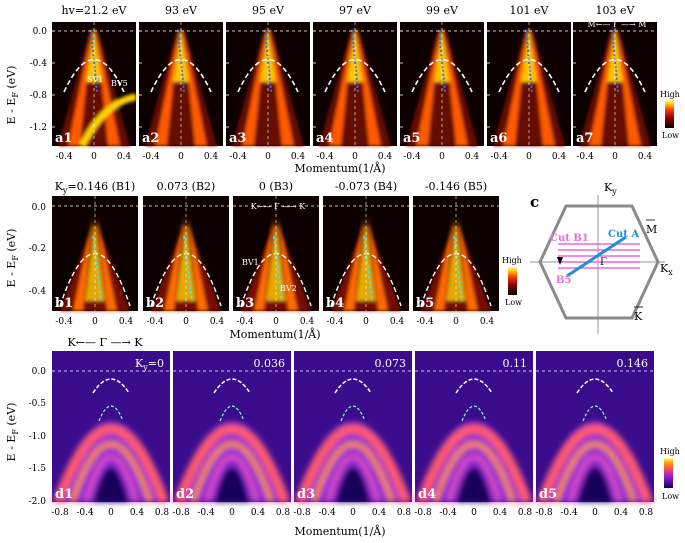  What do you see at coordinates (411, 138) in the screenshot?
I see `panel-label: a5` at bounding box center [411, 138].